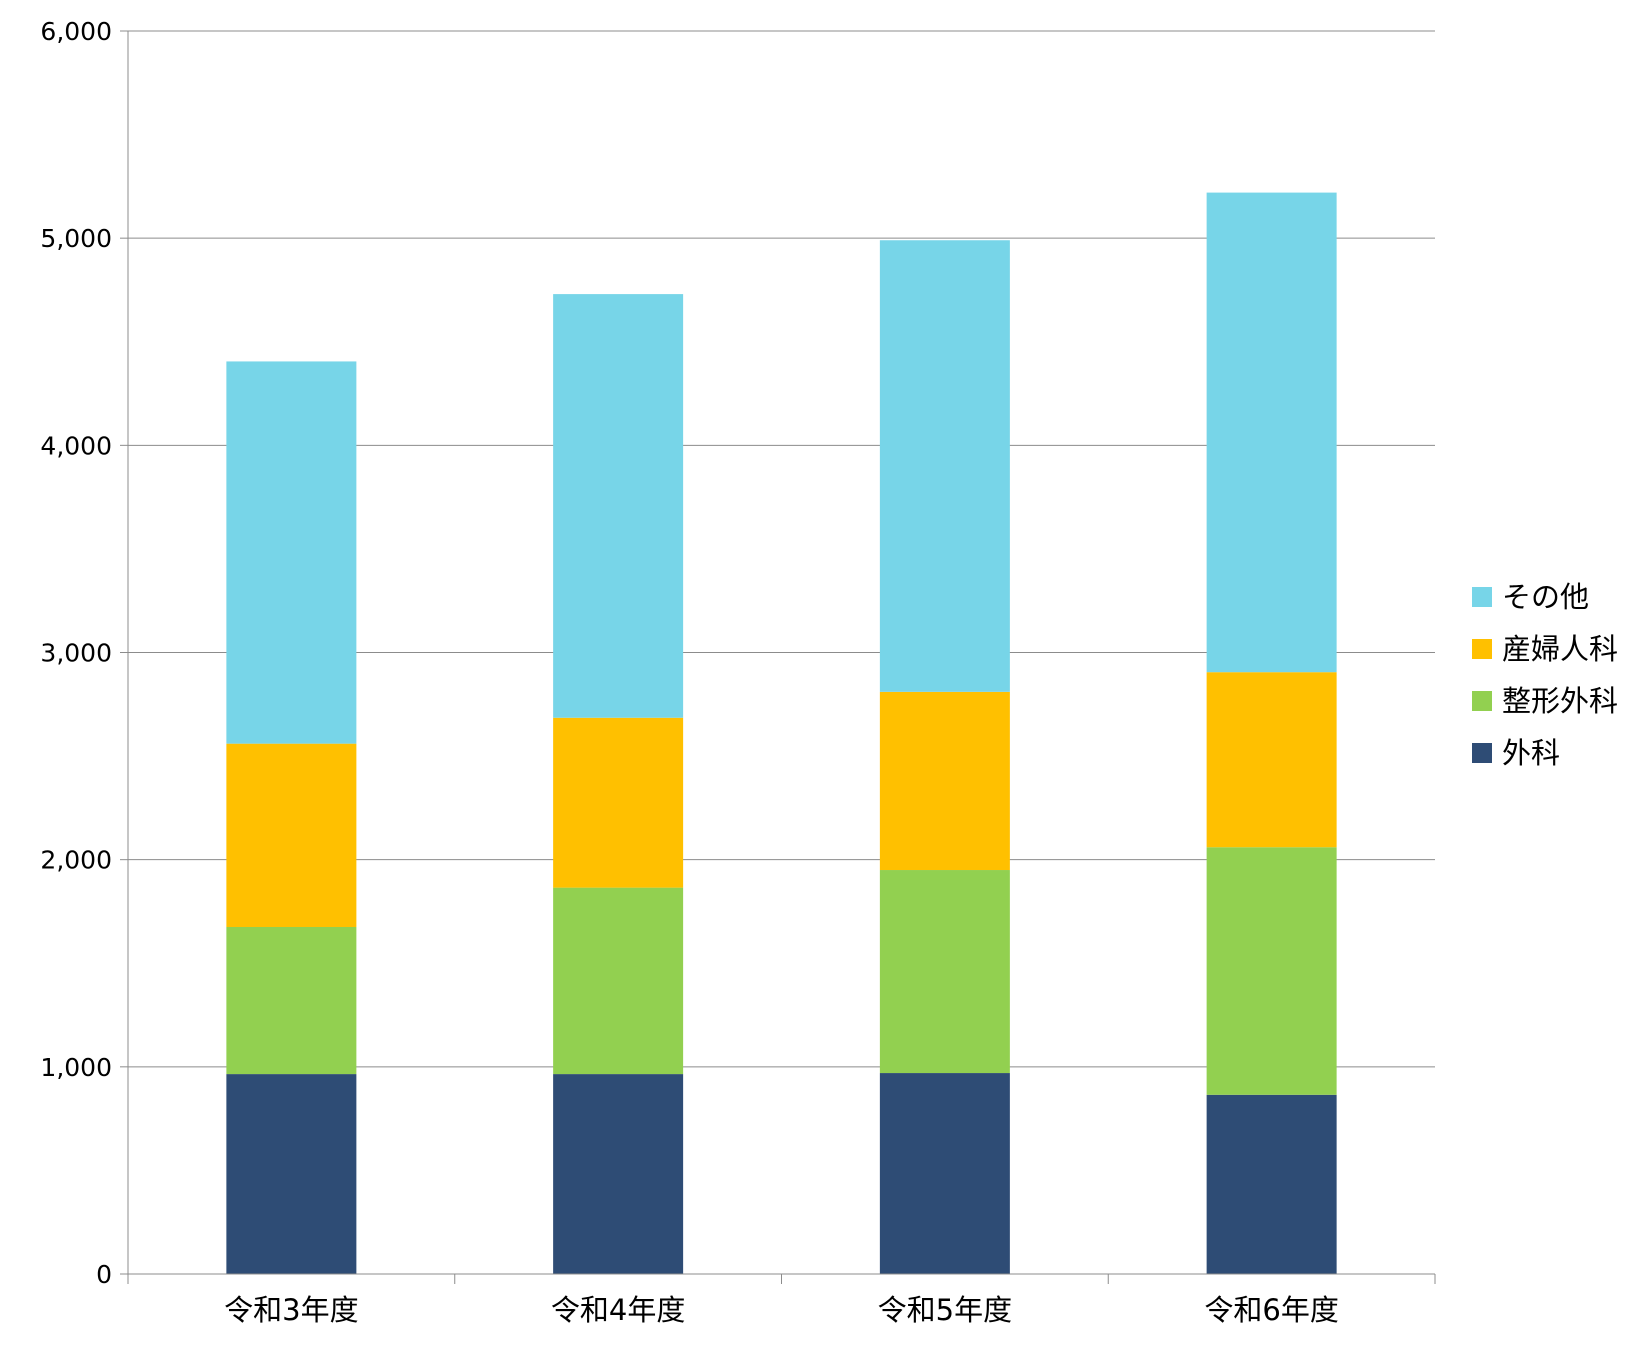 This screenshot has width=1651, height=1351. I want to click on x-category-label: 令和3年度, so click(291, 1310).